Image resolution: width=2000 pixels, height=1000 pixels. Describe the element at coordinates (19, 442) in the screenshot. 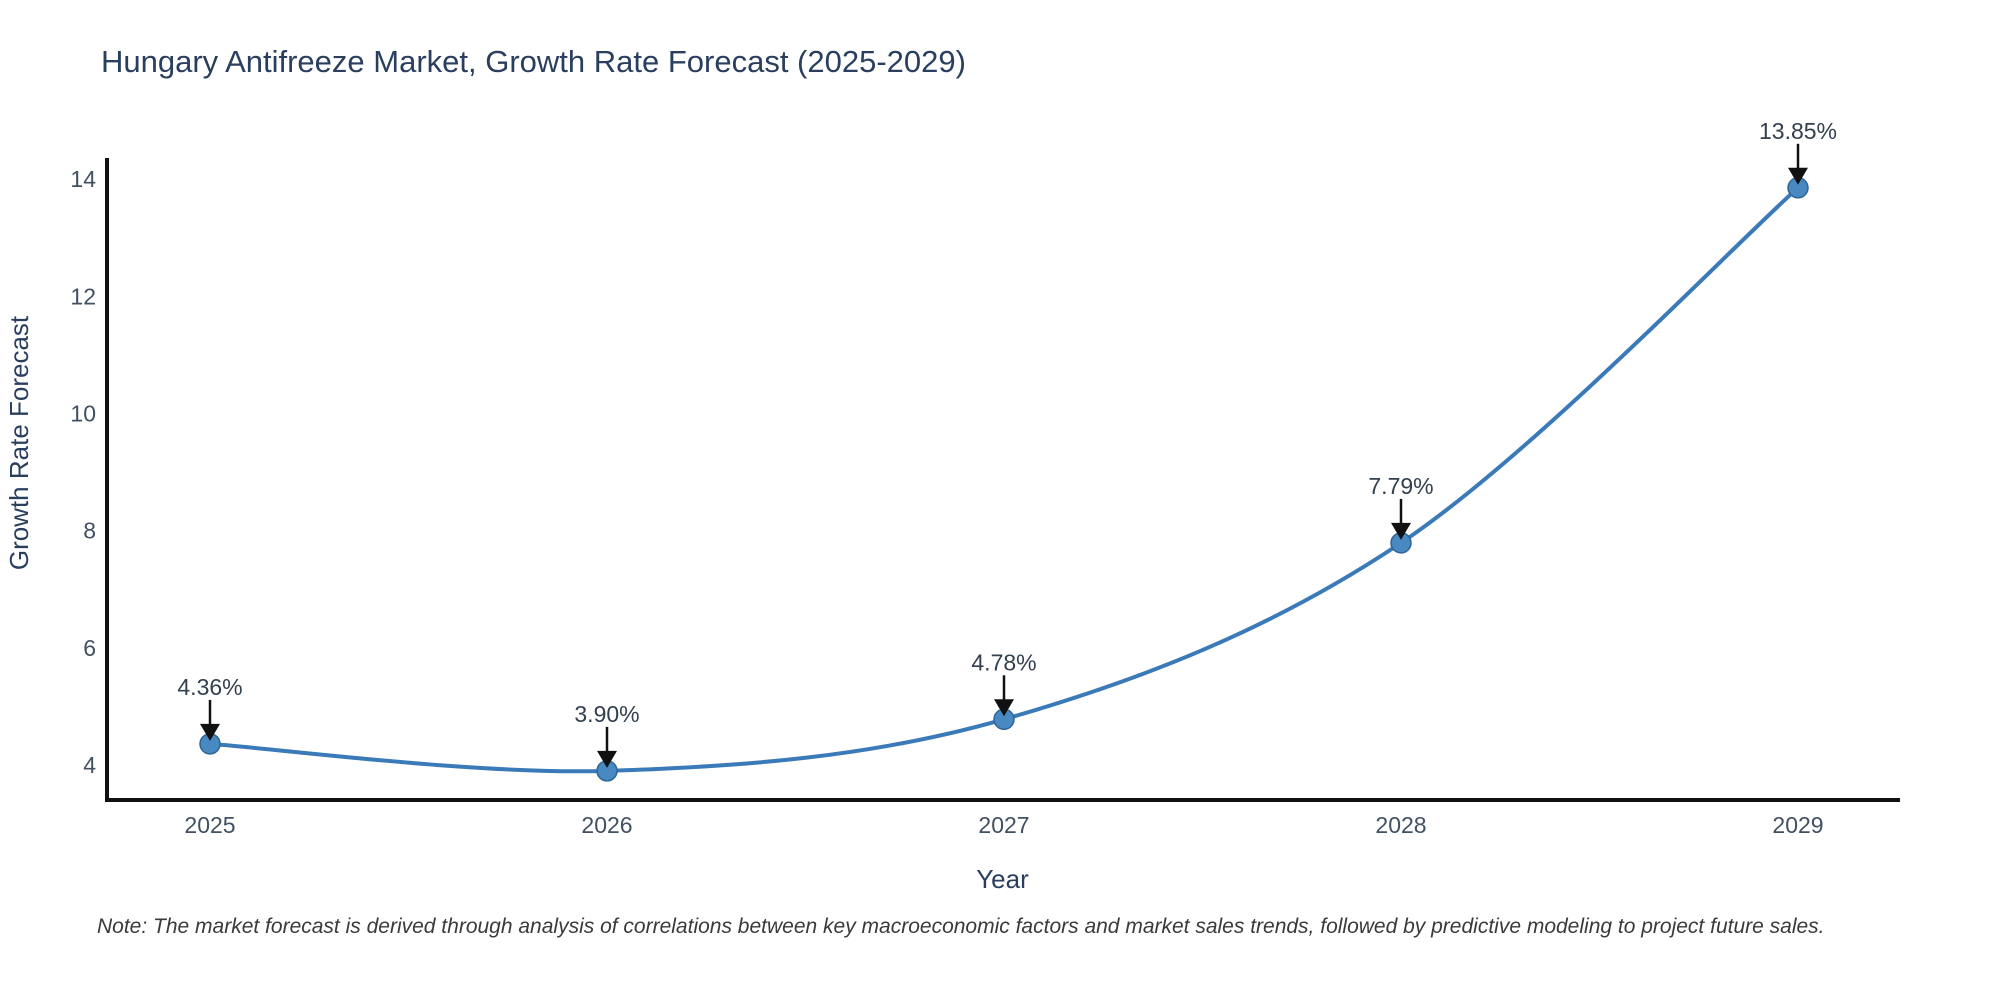

I see `y-axis-title: Growth Rate Forecast` at that location.